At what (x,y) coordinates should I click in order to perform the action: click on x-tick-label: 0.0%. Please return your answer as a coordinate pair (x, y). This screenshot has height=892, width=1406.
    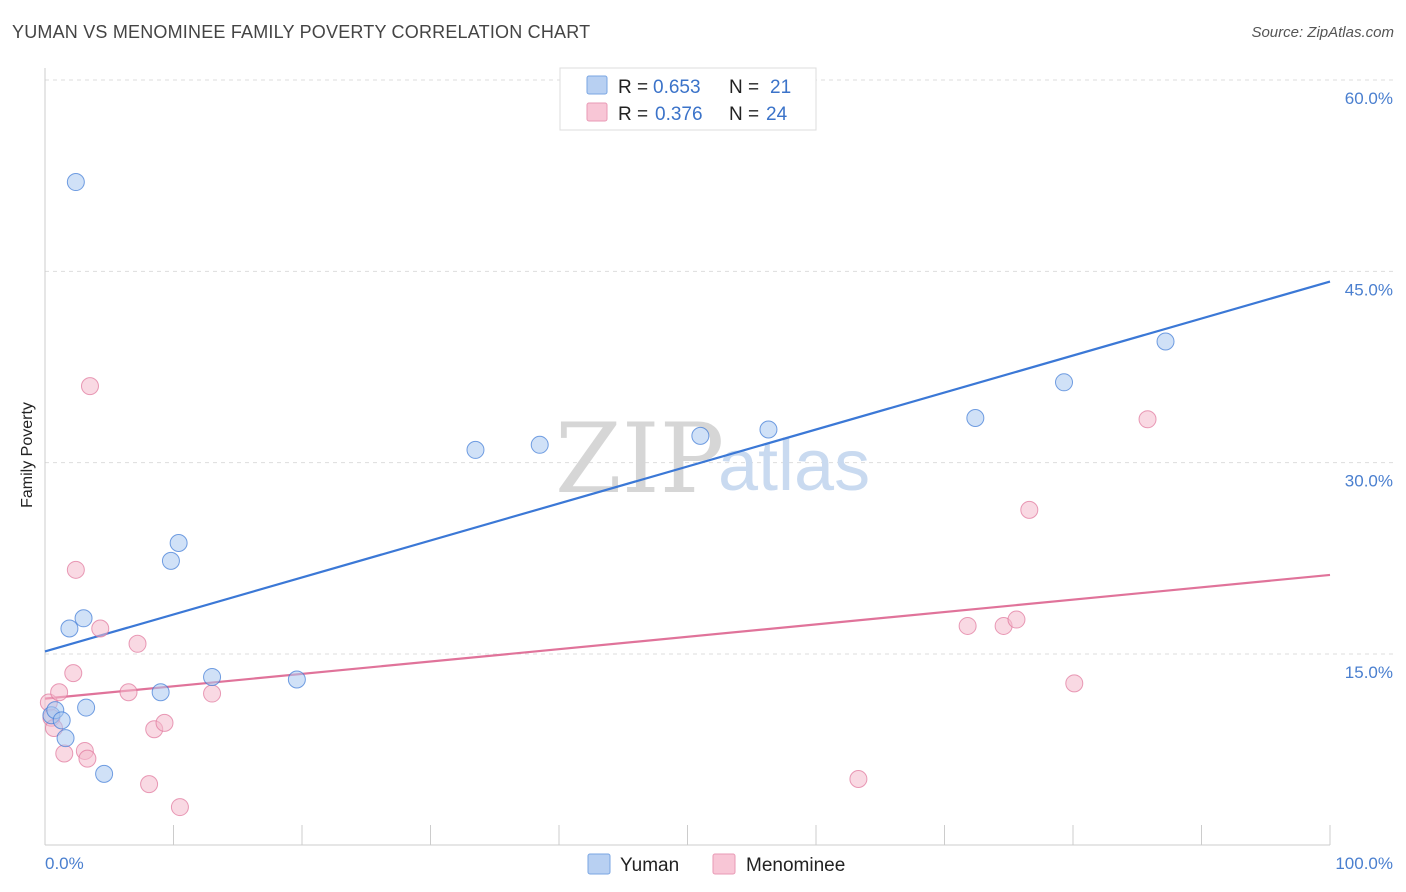
    Looking at the image, I should click on (64, 863).